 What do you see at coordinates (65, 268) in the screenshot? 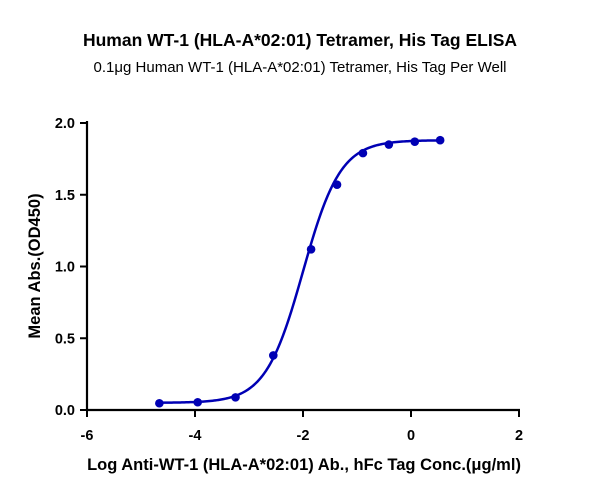
I see `y-tick-label: 1.0` at bounding box center [65, 268].